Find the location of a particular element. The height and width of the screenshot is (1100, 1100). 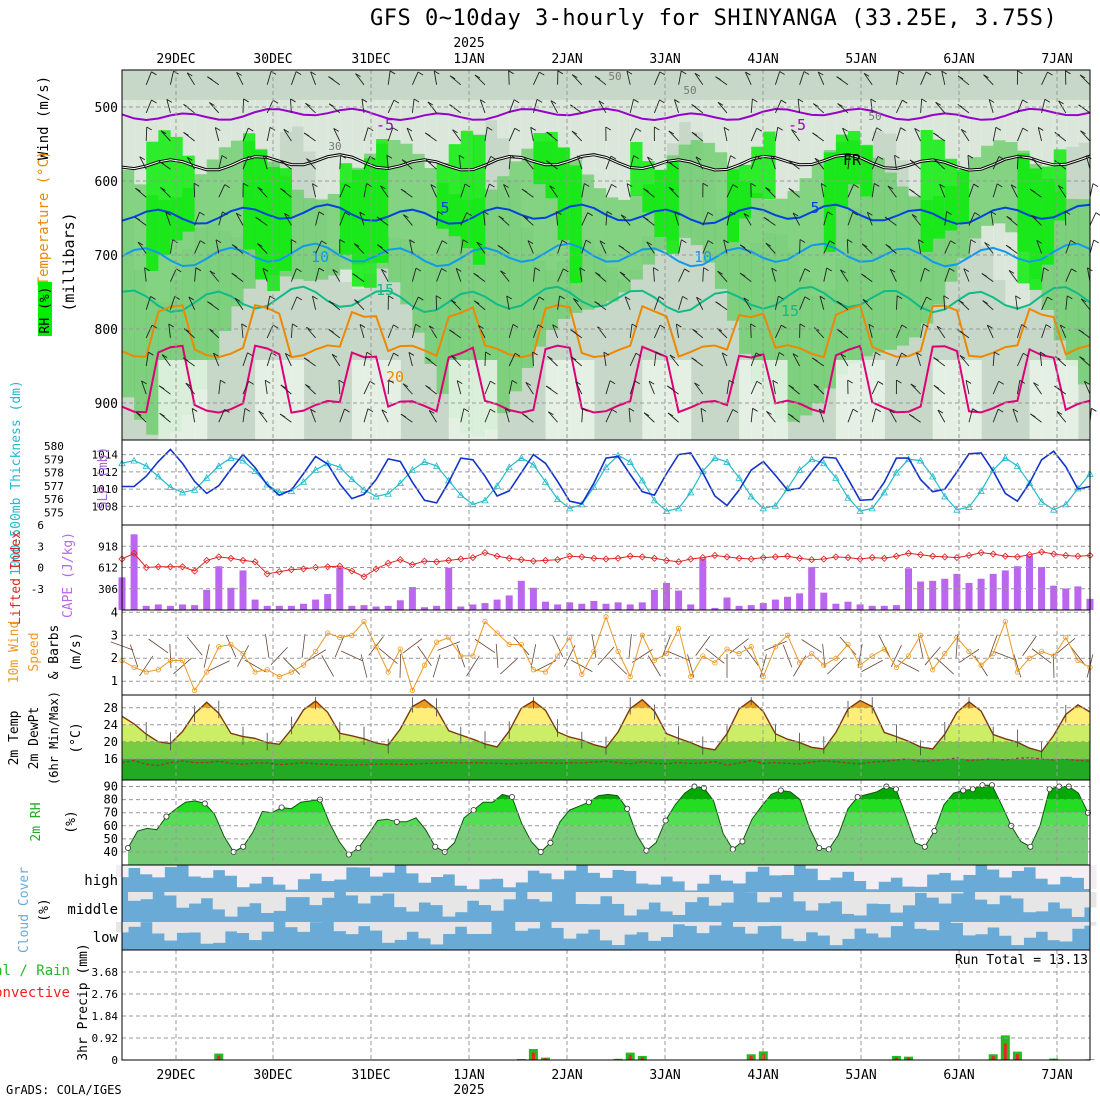

dewpoint-line is located at coordinates (606, 762).